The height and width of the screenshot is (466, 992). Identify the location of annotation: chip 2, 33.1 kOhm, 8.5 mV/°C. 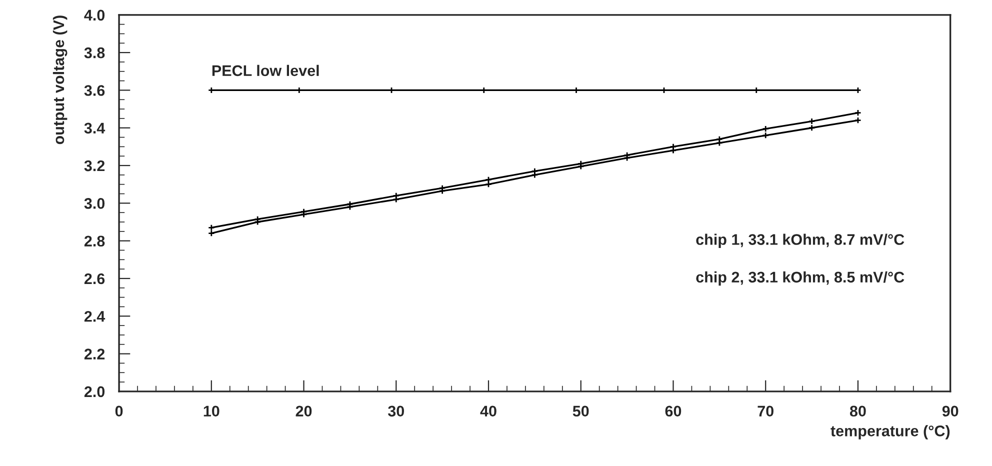
(800, 278).